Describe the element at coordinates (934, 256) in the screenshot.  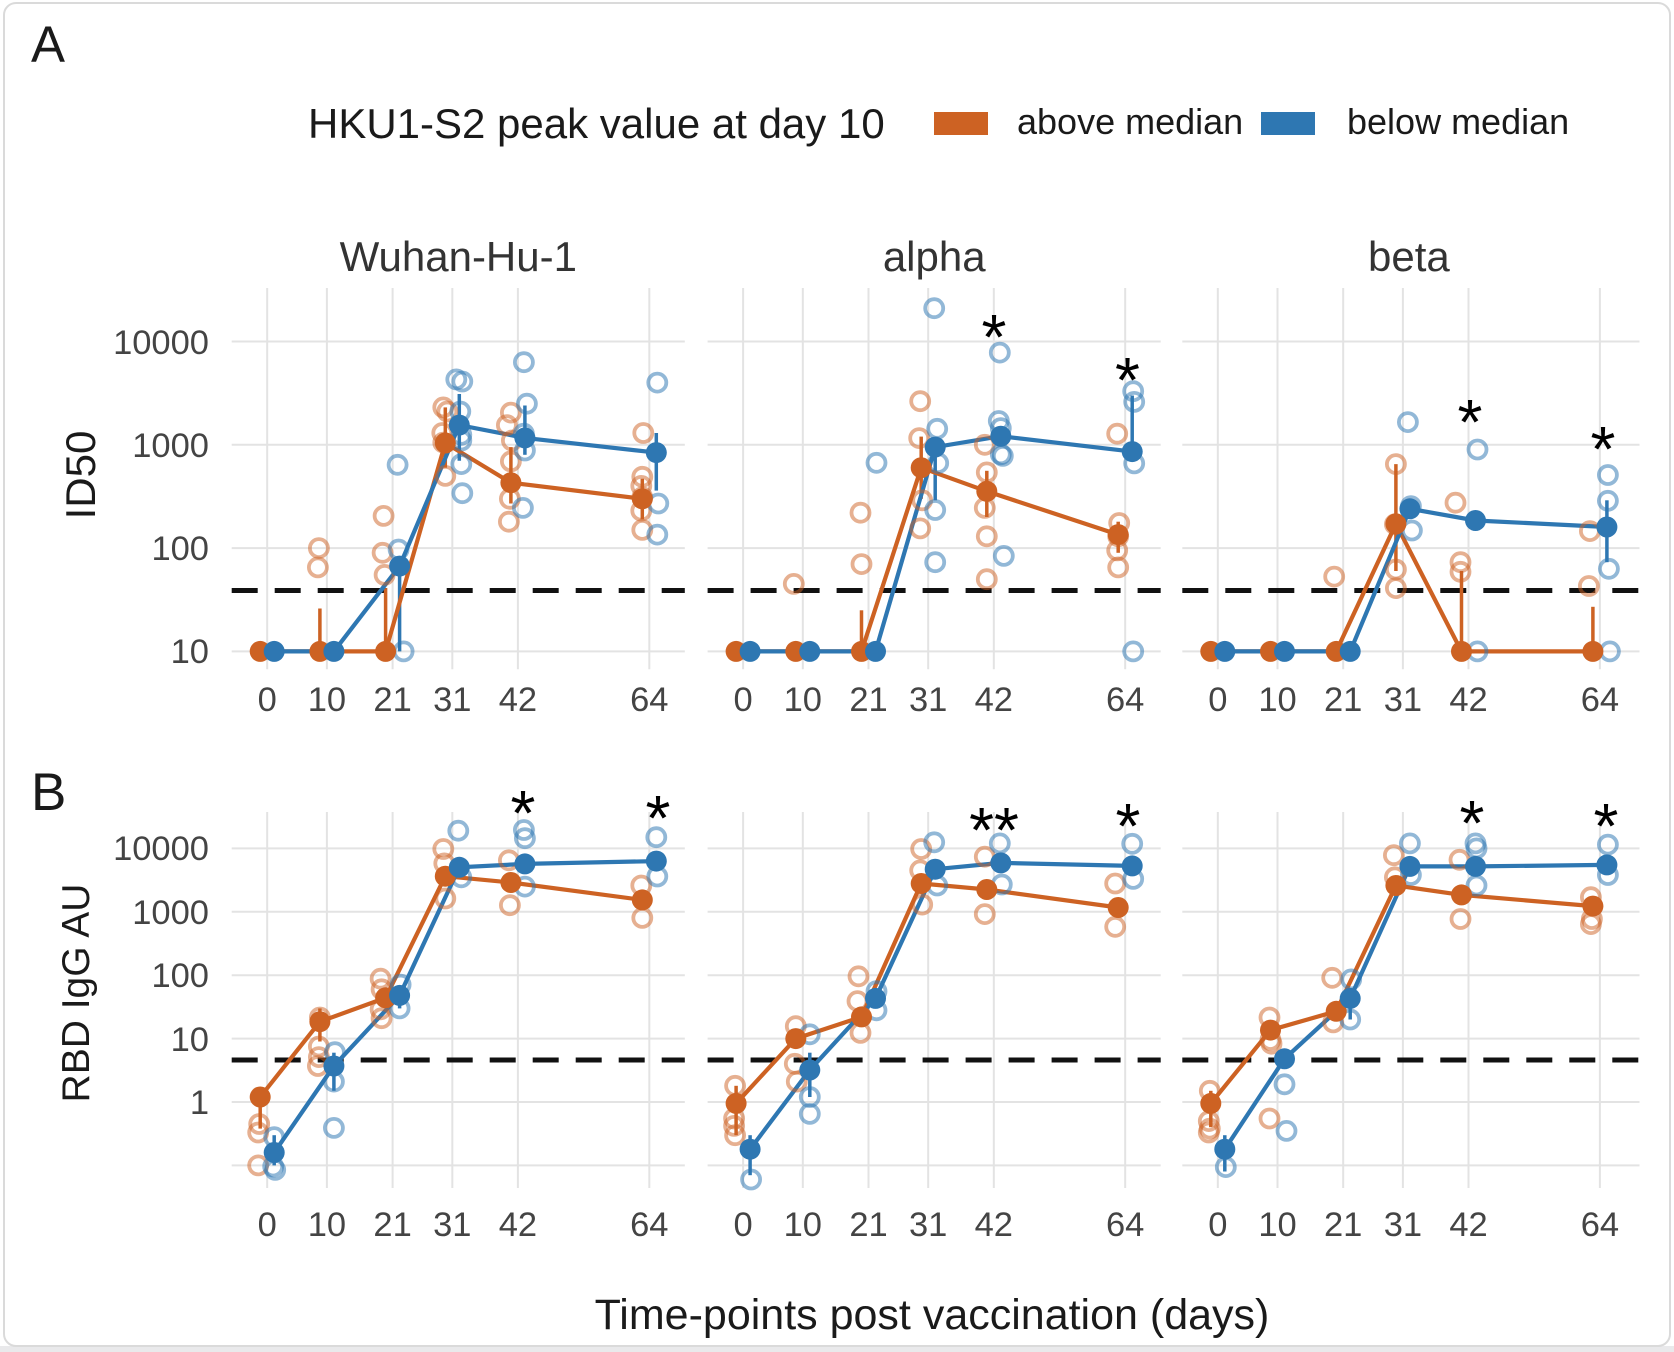
I see `svg-text: alpha` at that location.